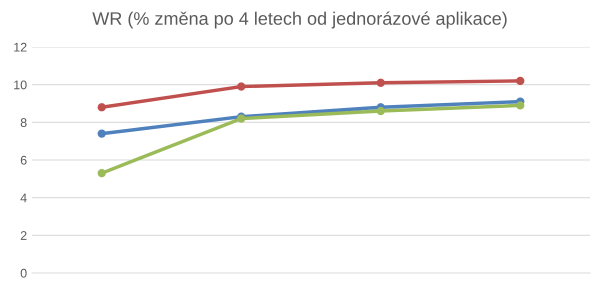 The width and height of the screenshot is (600, 286). Describe the element at coordinates (20, 47) in the screenshot. I see `y-tick-label: 12` at that location.